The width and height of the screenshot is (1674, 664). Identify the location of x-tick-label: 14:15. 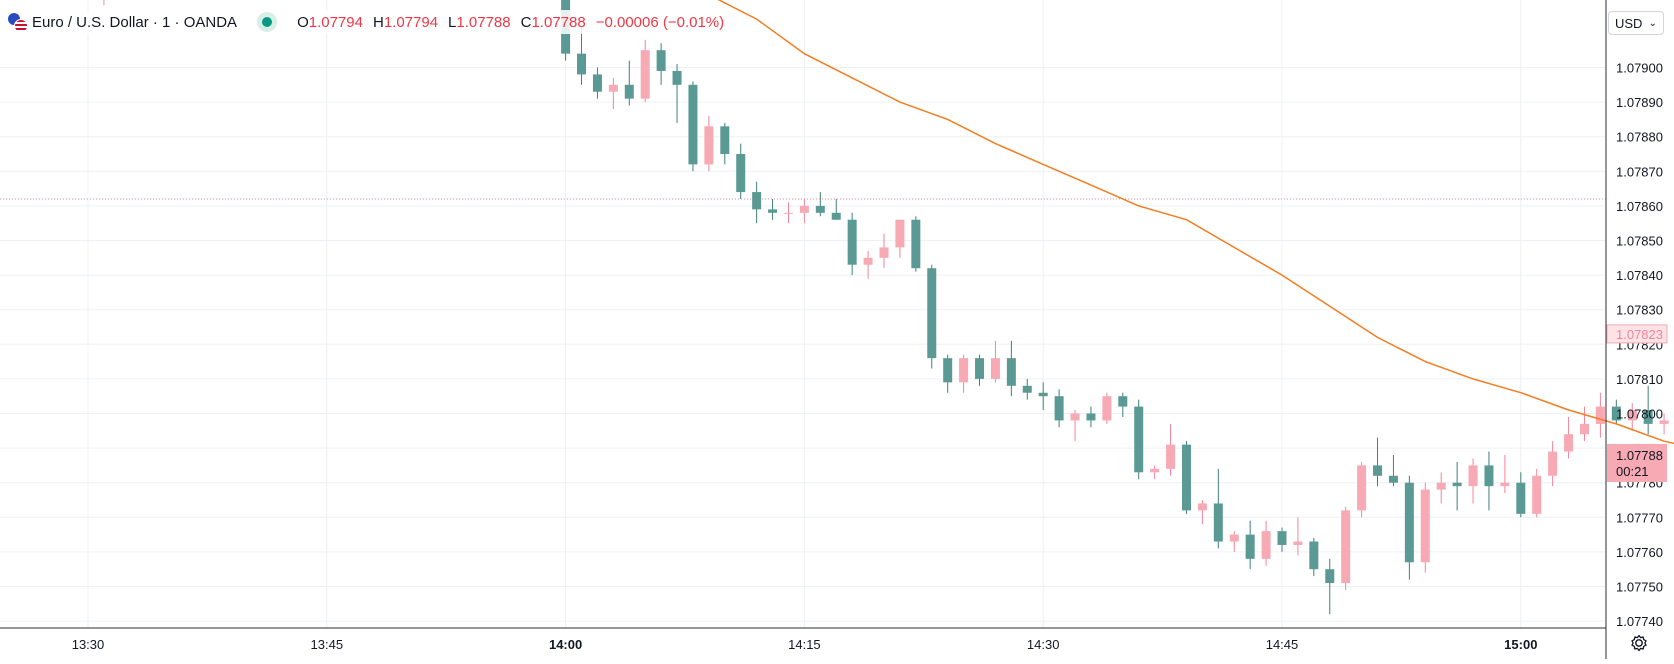
(804, 644).